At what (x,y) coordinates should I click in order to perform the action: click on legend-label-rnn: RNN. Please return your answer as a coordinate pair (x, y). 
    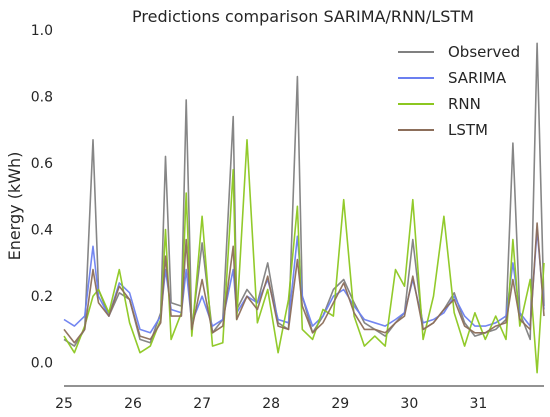
    Looking at the image, I should click on (464, 104).